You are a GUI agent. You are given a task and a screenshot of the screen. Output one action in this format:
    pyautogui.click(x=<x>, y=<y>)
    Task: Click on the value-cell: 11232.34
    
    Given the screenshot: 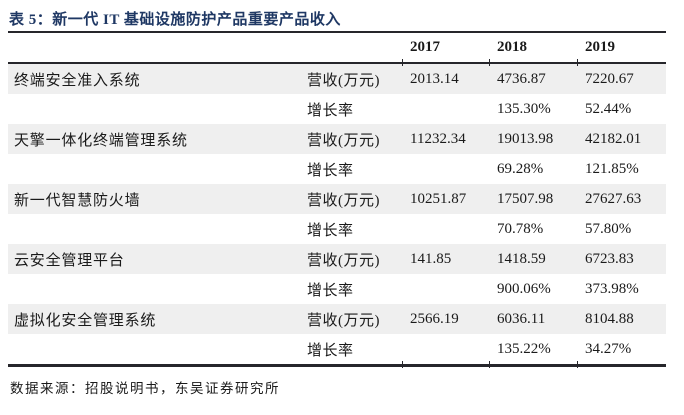 What is the action you would take?
    pyautogui.click(x=438, y=138)
    